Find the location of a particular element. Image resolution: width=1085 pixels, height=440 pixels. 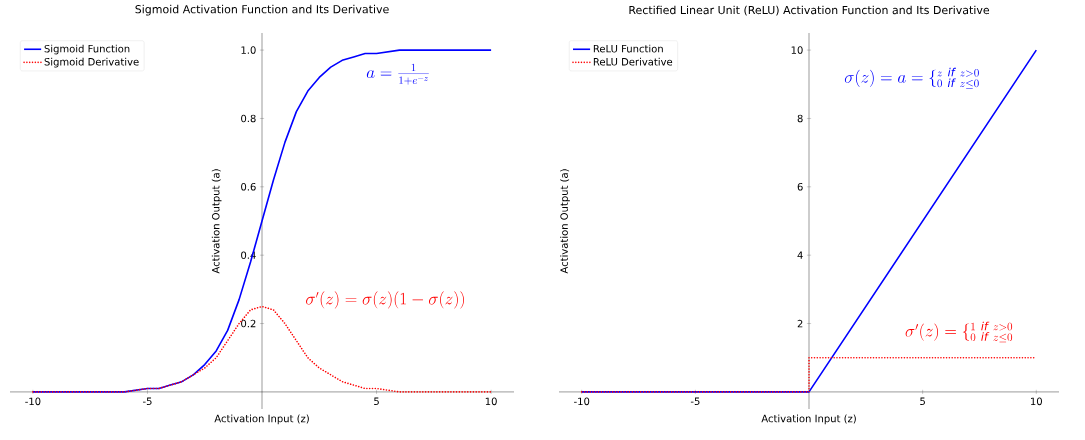

legend-label: ReLU Function is located at coordinates (628, 48).